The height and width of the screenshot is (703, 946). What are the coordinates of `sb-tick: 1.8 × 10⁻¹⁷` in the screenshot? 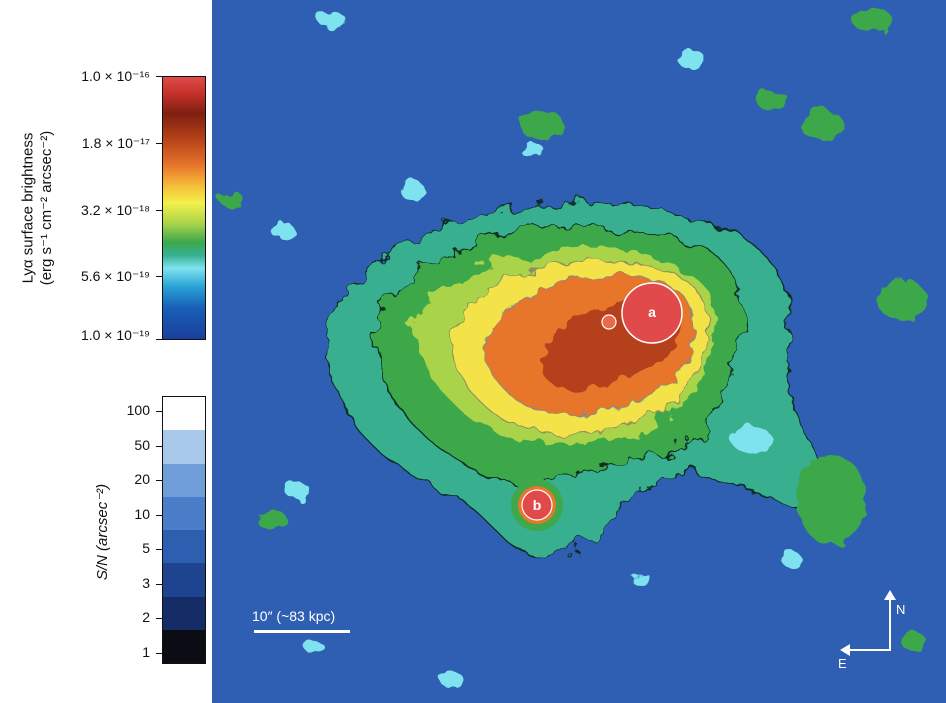 It's located at (115, 143).